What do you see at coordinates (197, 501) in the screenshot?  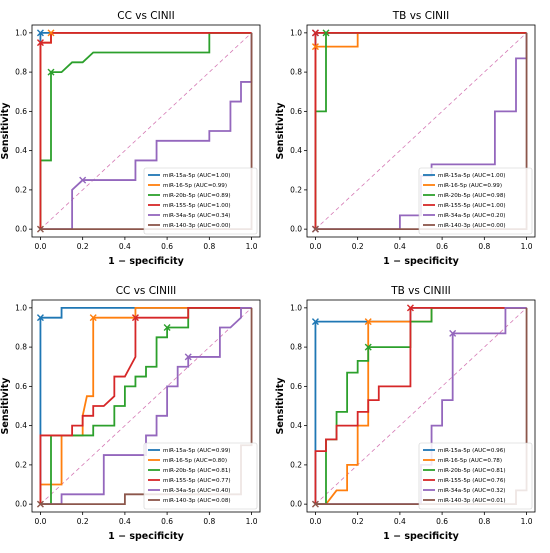 I see `legend-entry: miR-140-3p (AUC=0.08)` at bounding box center [197, 501].